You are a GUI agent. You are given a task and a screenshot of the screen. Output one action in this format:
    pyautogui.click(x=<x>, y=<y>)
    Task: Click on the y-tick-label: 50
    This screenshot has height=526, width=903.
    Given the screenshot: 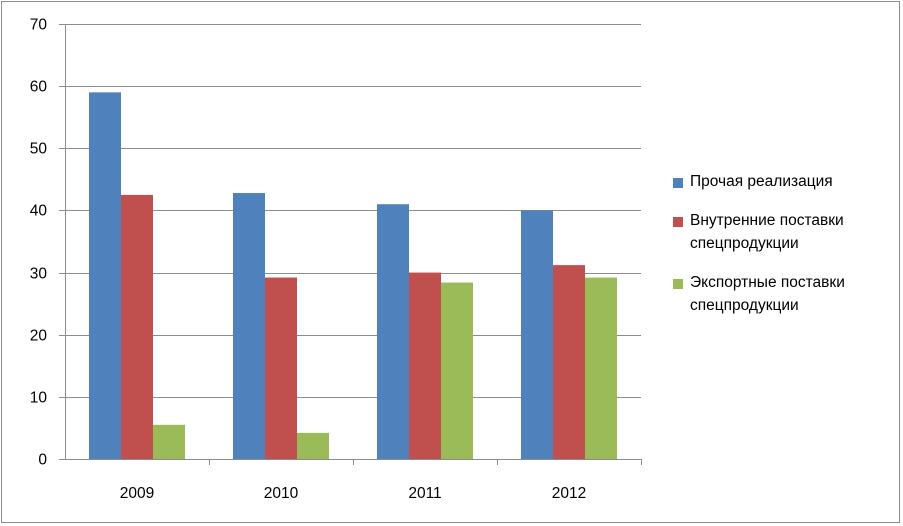 What is the action you would take?
    pyautogui.click(x=39, y=149)
    